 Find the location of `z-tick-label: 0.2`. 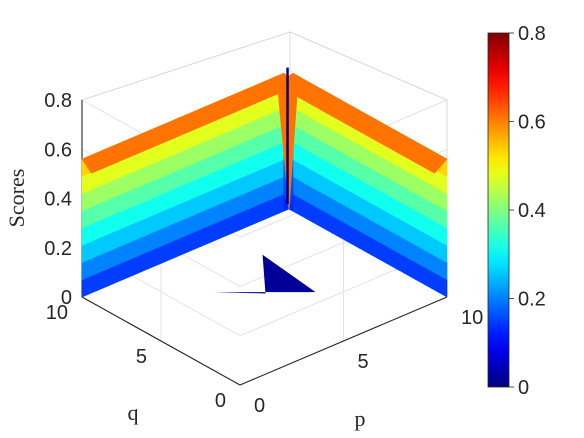

z-tick-label: 0.2 is located at coordinates (58, 249).